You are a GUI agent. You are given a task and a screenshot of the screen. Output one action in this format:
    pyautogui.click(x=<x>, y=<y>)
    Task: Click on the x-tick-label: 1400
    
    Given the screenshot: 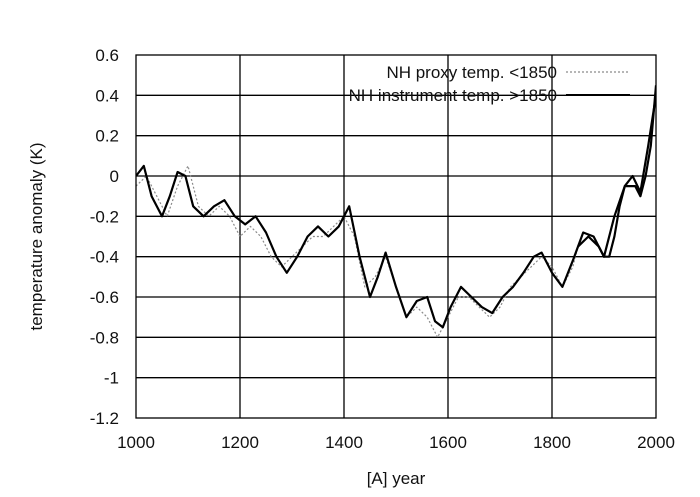 What is the action you would take?
    pyautogui.click(x=344, y=442)
    